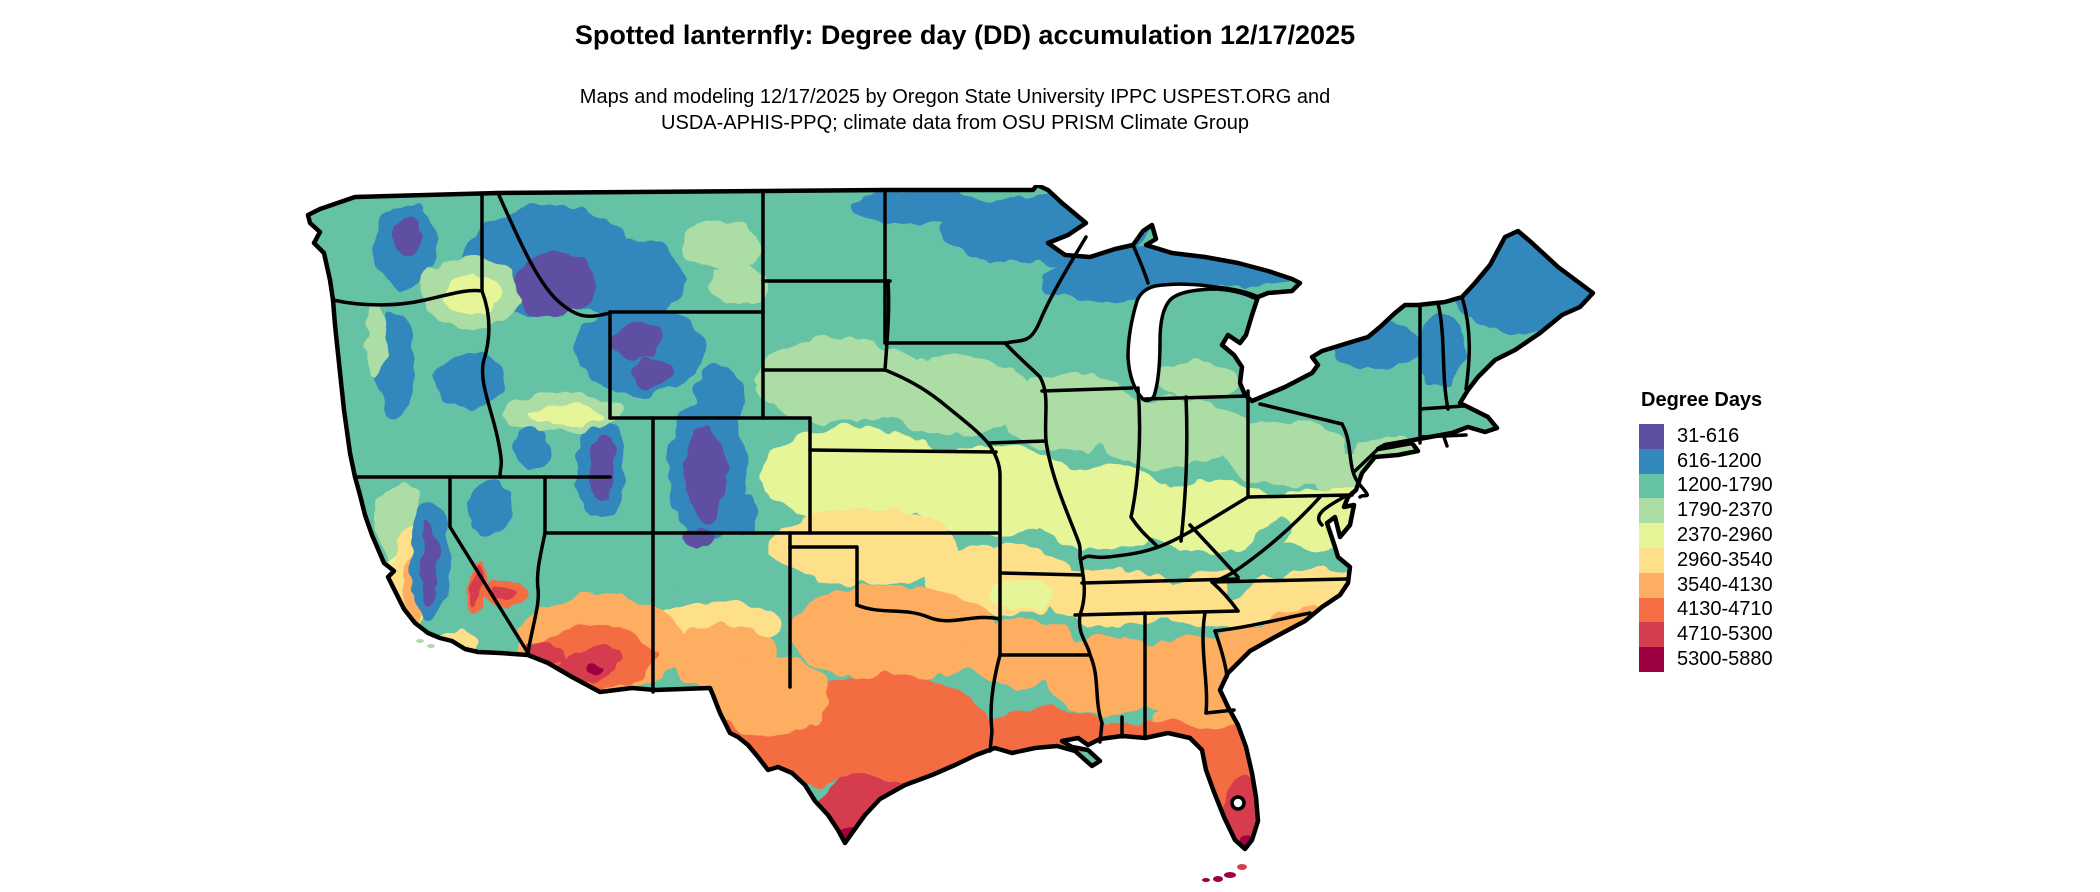  I want to click on legend-row: 2960-3540, so click(1706, 560).